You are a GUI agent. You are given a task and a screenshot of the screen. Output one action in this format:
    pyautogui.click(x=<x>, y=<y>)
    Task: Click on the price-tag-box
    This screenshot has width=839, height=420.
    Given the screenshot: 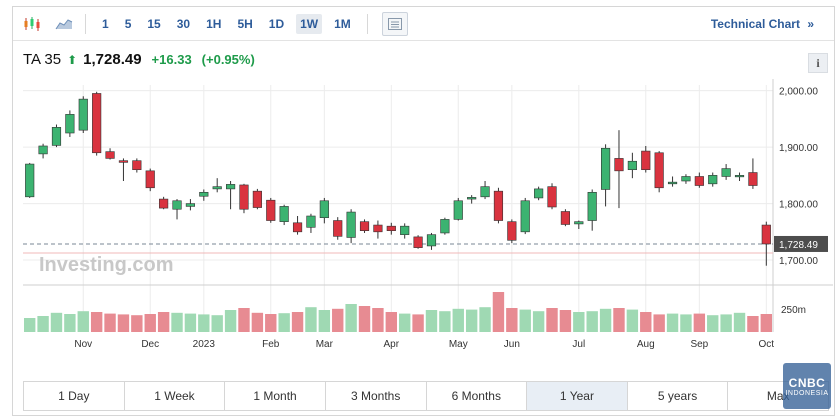 What is the action you would take?
    pyautogui.click(x=801, y=243)
    